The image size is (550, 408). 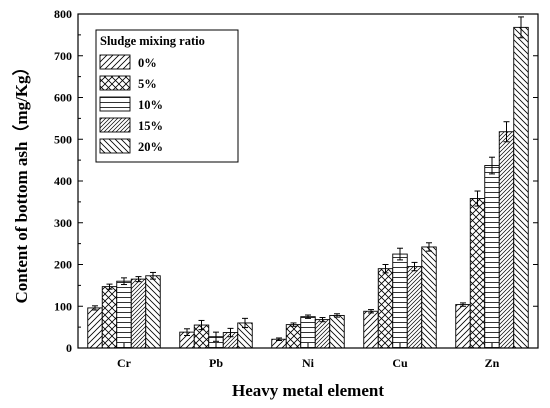 I want to click on legend-title: Sludge mixing ratio, so click(x=152, y=41).